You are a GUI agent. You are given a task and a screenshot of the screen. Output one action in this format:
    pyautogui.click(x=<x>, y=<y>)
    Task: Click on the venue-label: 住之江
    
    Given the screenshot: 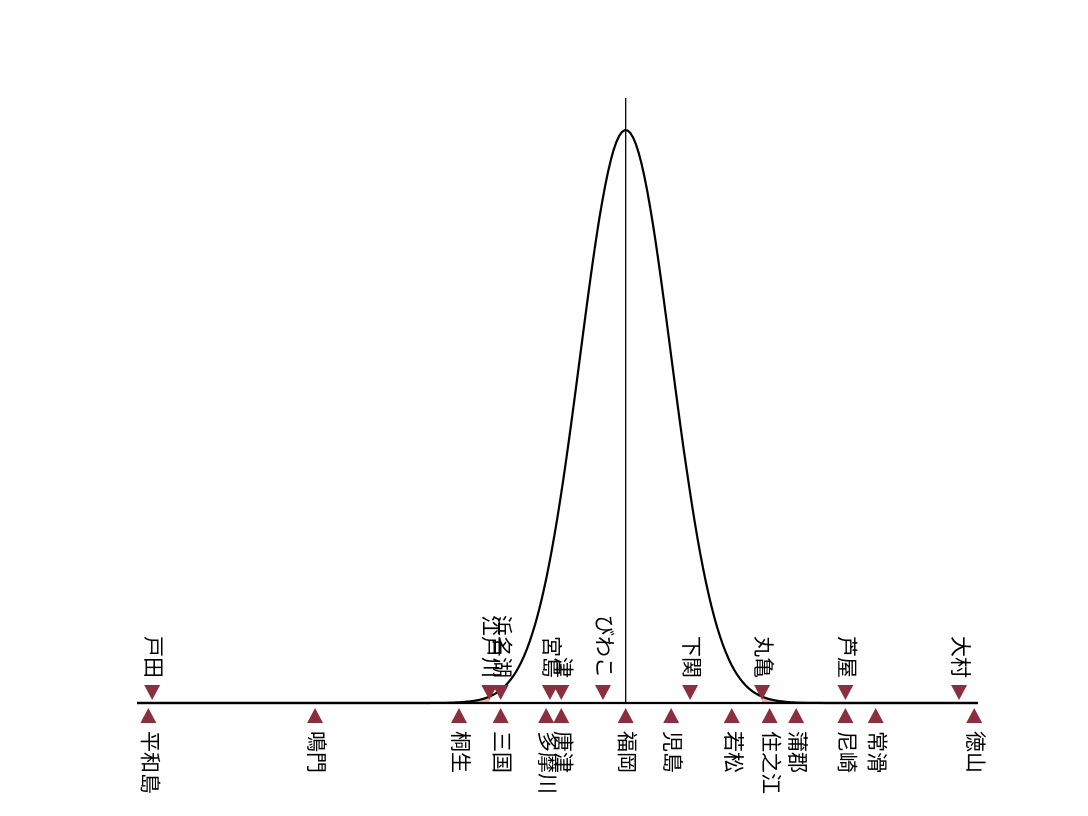 What is the action you would take?
    pyautogui.click(x=771, y=762)
    